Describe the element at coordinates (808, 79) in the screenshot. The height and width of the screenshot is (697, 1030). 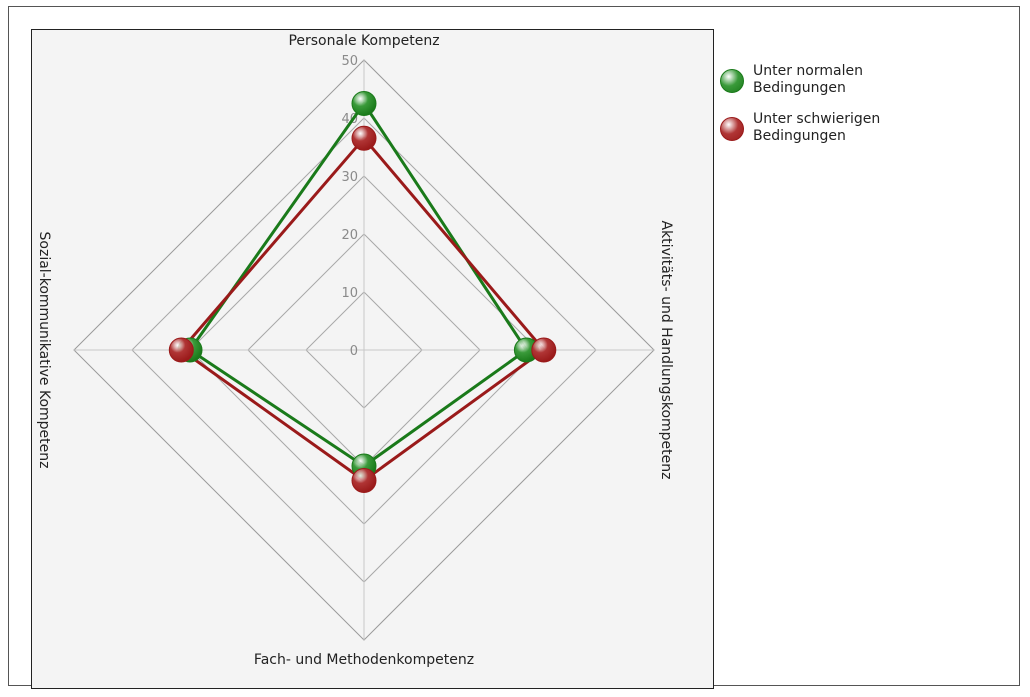
I see `legend-label-normal: Unter normalen Bedingungen` at that location.